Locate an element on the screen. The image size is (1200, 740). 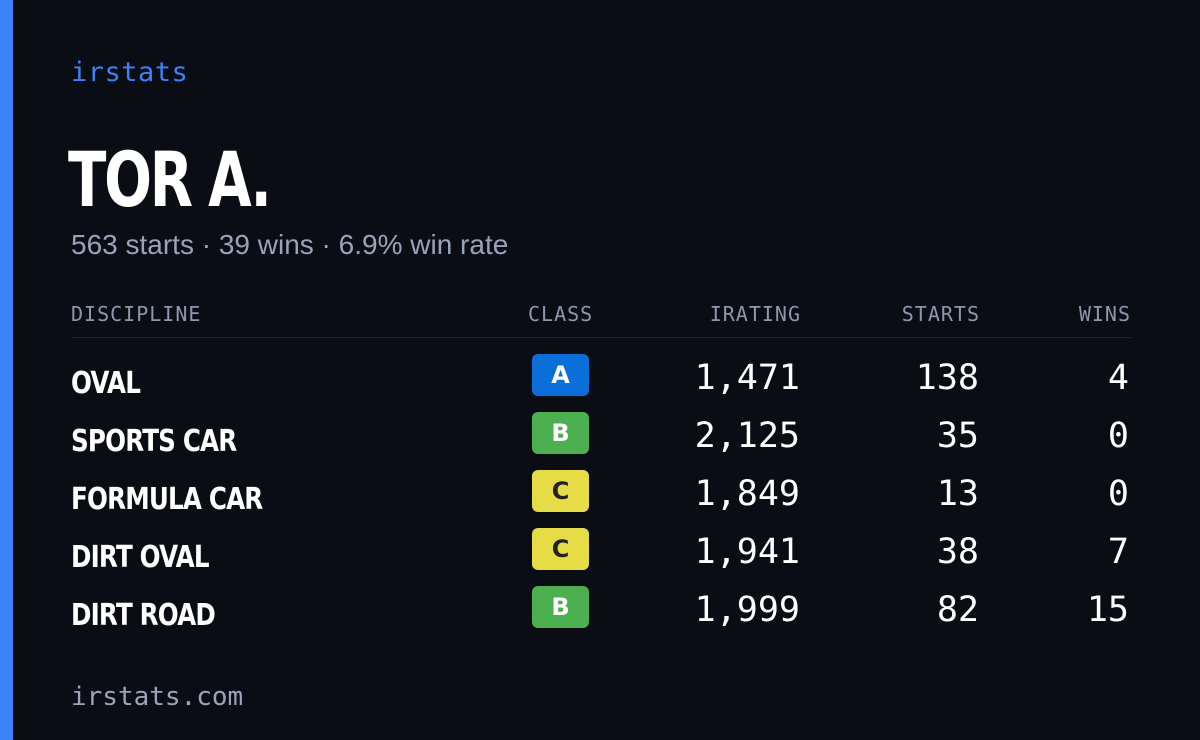
column-header-discipline: DISCIPLINE is located at coordinates (136, 314).